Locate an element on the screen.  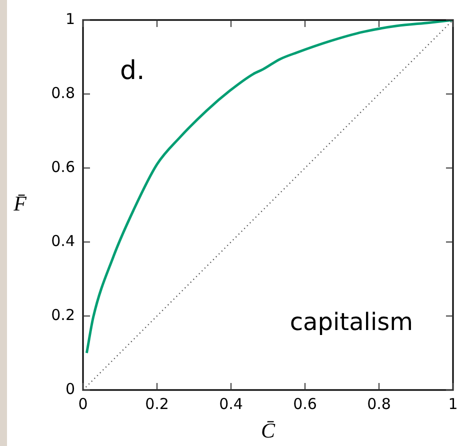
x-tick-label: 0.8 is located at coordinates (379, 403).